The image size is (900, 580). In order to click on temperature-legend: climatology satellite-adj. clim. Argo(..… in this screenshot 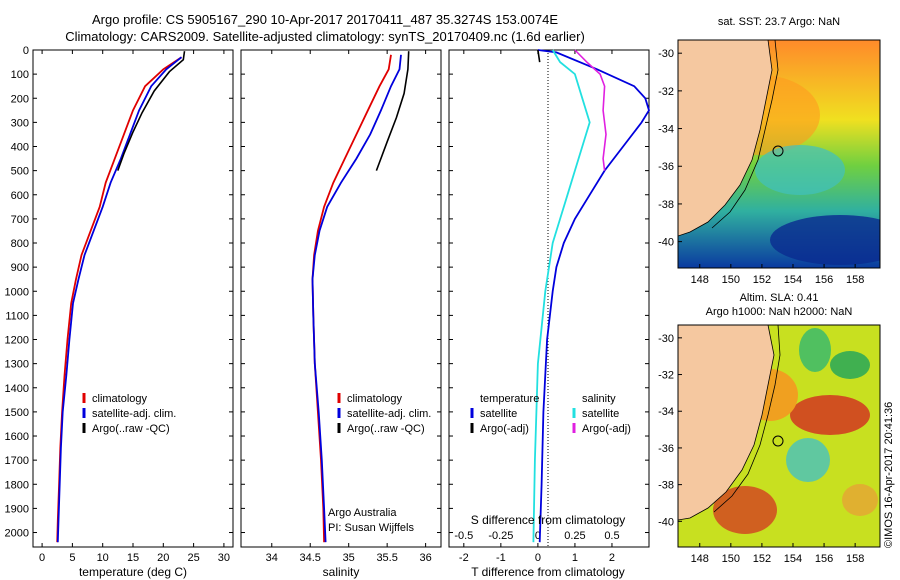, I will do `click(129, 414)`.